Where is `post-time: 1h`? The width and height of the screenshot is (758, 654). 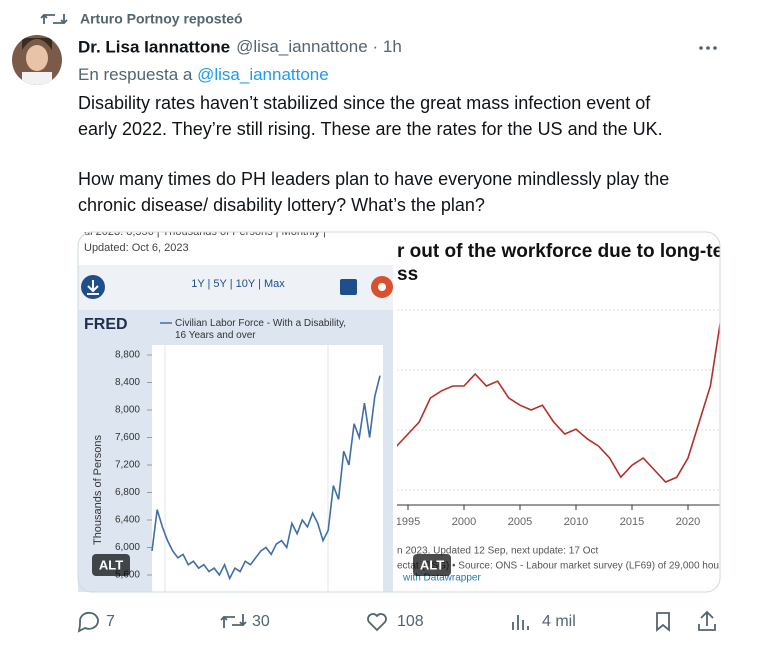
post-time: 1h is located at coordinates (392, 46).